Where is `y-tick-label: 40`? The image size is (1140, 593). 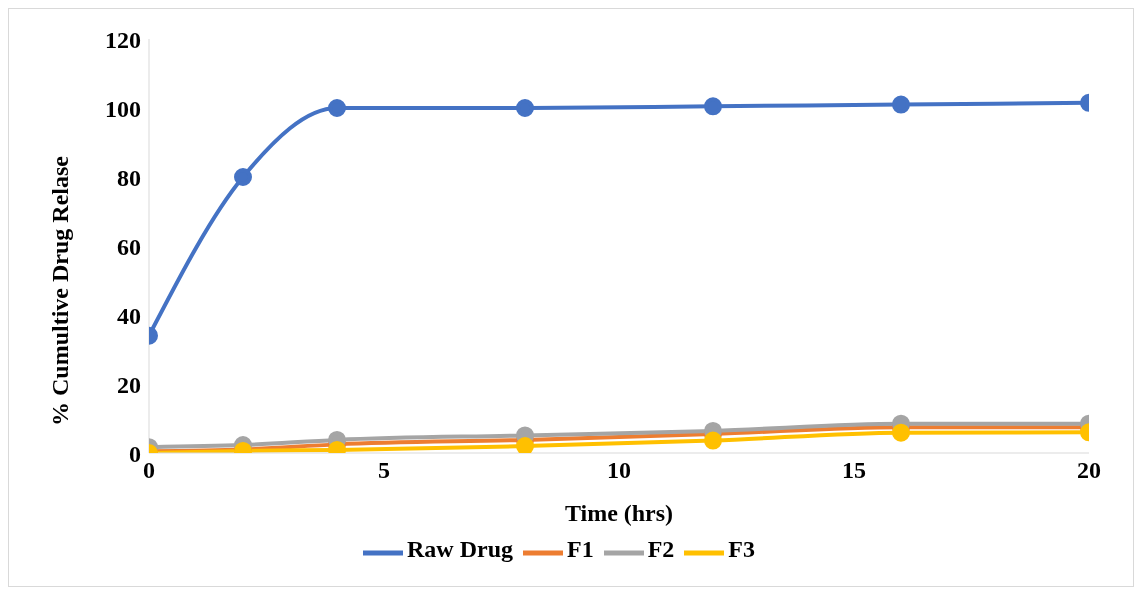
y-tick-label: 40 is located at coordinates (129, 315).